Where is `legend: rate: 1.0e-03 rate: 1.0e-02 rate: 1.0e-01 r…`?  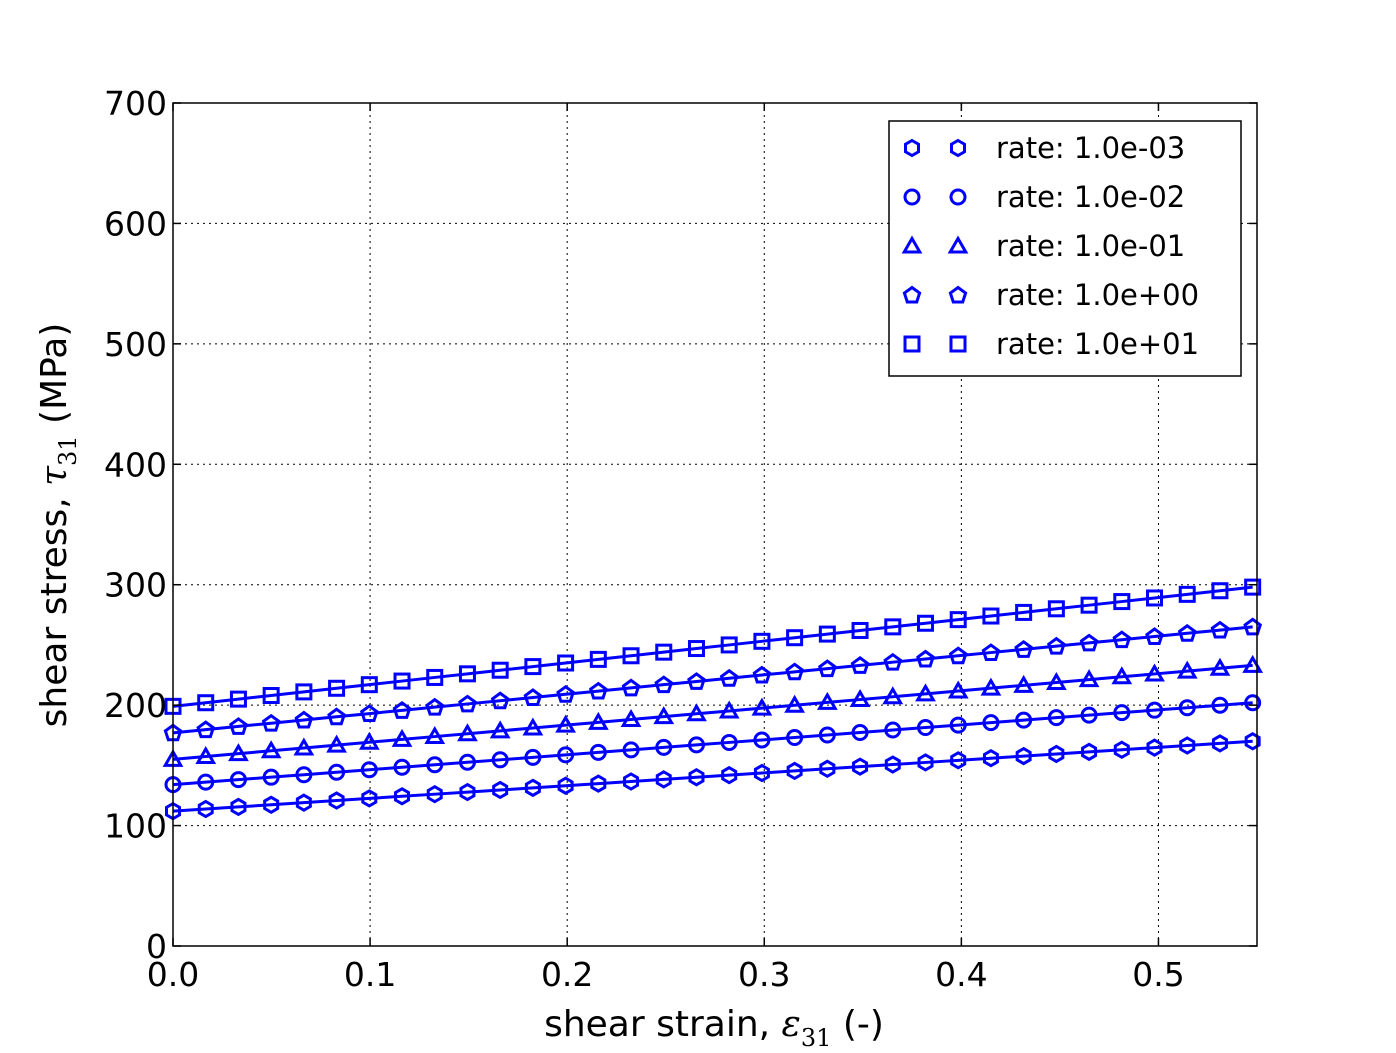
legend: rate: 1.0e-03 rate: 1.0e-02 rate: 1.0e-01 r… is located at coordinates (1065, 248).